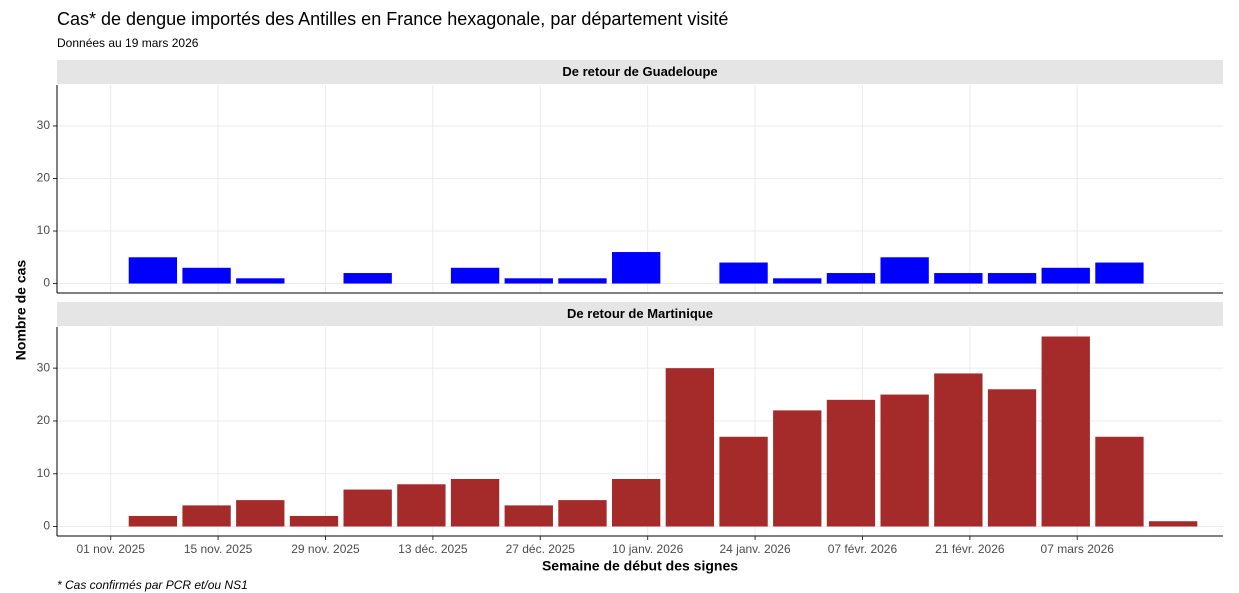 Image resolution: width=1239 pixels, height=593 pixels. I want to click on x-tick-label: 01 nov. 2025, so click(110, 549).